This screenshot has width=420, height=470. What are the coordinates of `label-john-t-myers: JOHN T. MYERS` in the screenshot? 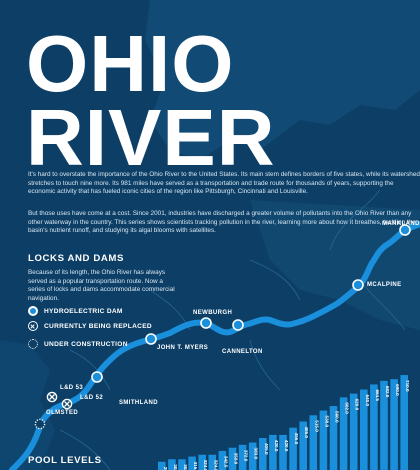 It's located at (183, 348).